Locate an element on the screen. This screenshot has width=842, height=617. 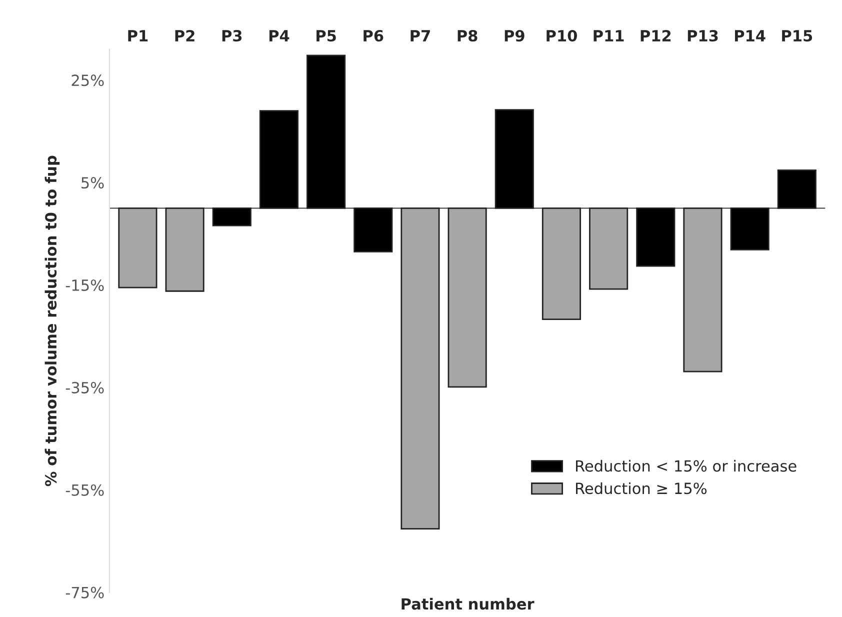
y-tick-label: -35% is located at coordinates (85, 388).